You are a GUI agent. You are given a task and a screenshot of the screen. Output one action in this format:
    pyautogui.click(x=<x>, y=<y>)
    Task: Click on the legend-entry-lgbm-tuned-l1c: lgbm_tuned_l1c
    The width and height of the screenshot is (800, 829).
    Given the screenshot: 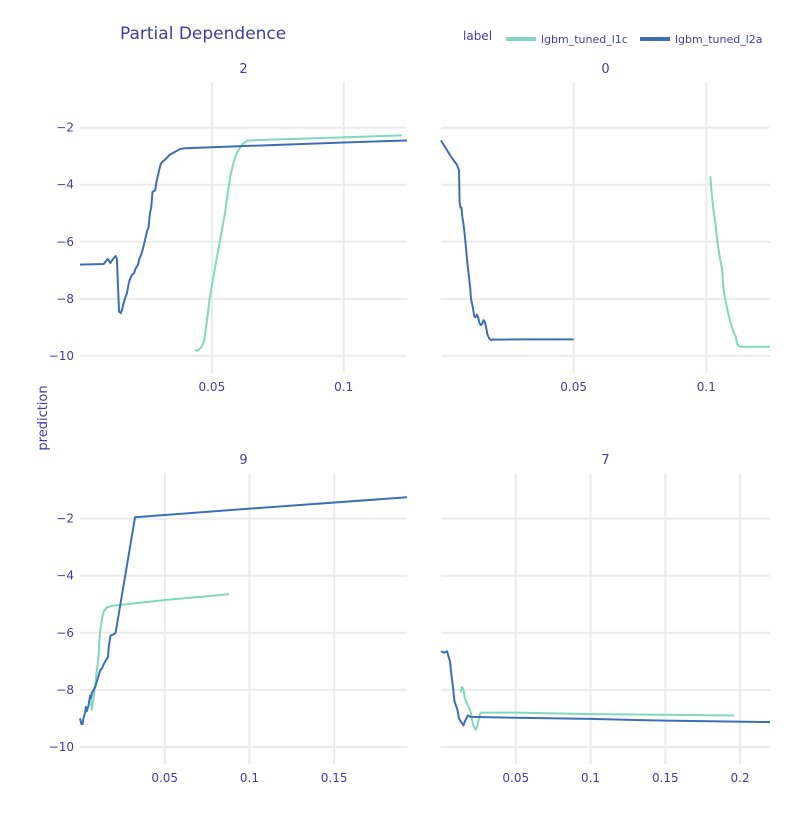 What is the action you would take?
    pyautogui.click(x=567, y=39)
    